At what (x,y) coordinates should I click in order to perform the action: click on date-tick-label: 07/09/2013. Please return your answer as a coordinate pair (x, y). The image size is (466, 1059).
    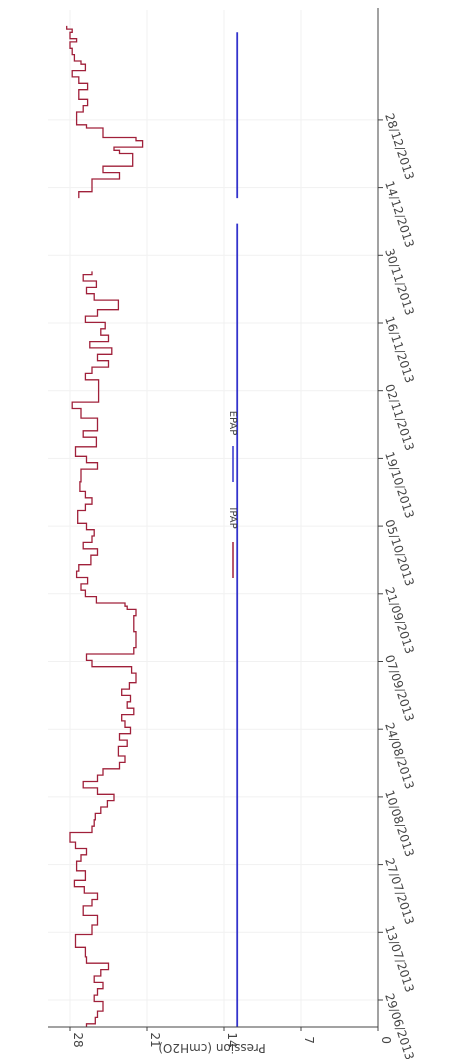
    Looking at the image, I should click on (399, 688).